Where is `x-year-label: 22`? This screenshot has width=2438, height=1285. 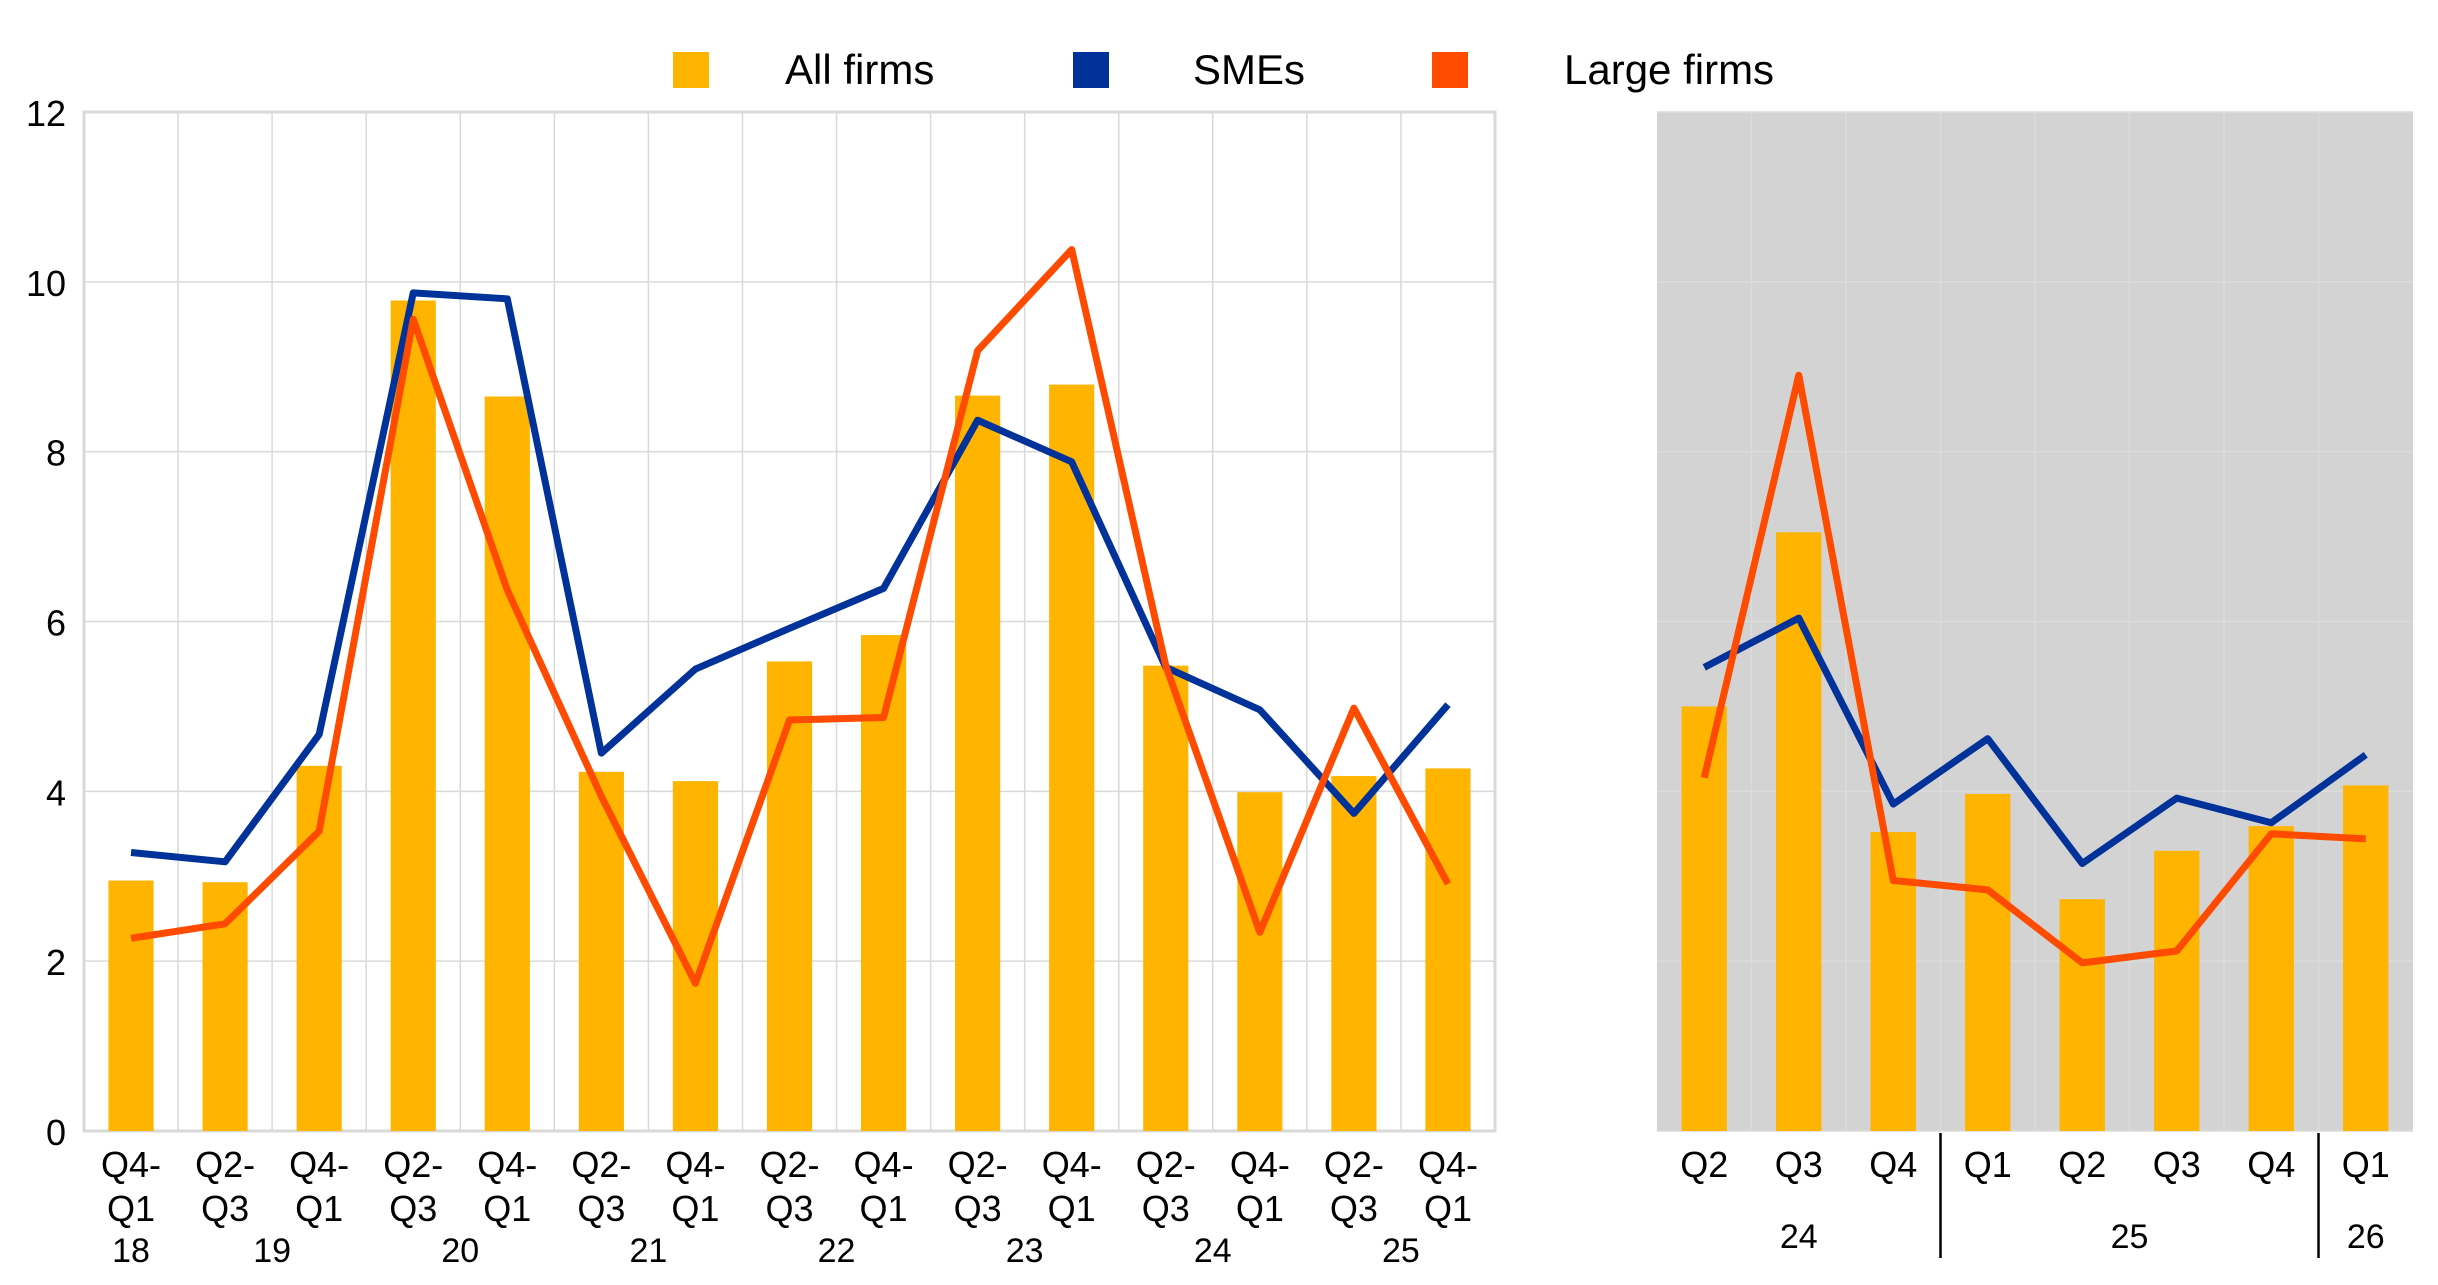 x-year-label: 22 is located at coordinates (837, 1251).